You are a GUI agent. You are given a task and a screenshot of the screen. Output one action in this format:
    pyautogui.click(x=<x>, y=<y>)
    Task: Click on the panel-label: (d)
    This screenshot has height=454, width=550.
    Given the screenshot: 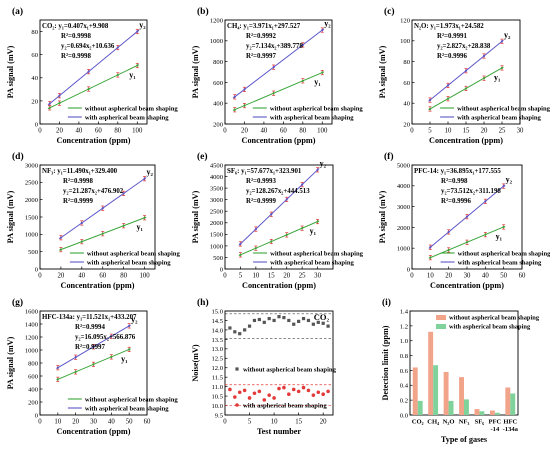 What is the action you would take?
    pyautogui.click(x=18, y=156)
    